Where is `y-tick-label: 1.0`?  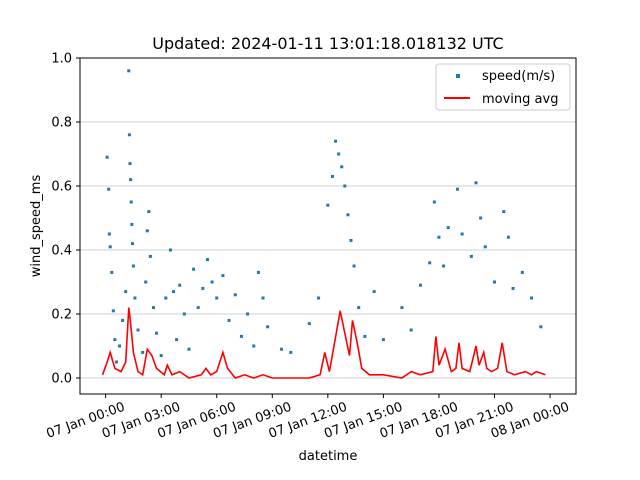
y-tick-label: 1.0 is located at coordinates (61, 59).